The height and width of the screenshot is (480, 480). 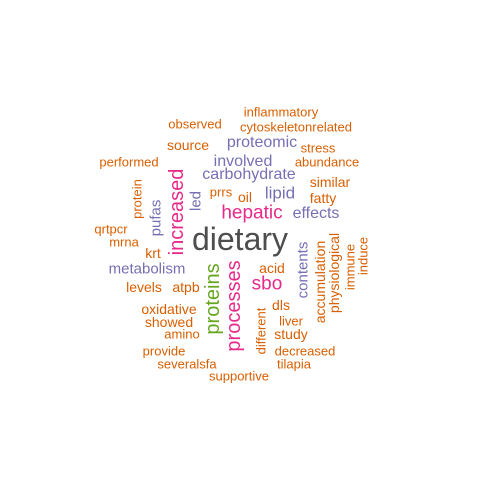 What do you see at coordinates (291, 321) in the screenshot?
I see `word-liver: liver` at bounding box center [291, 321].